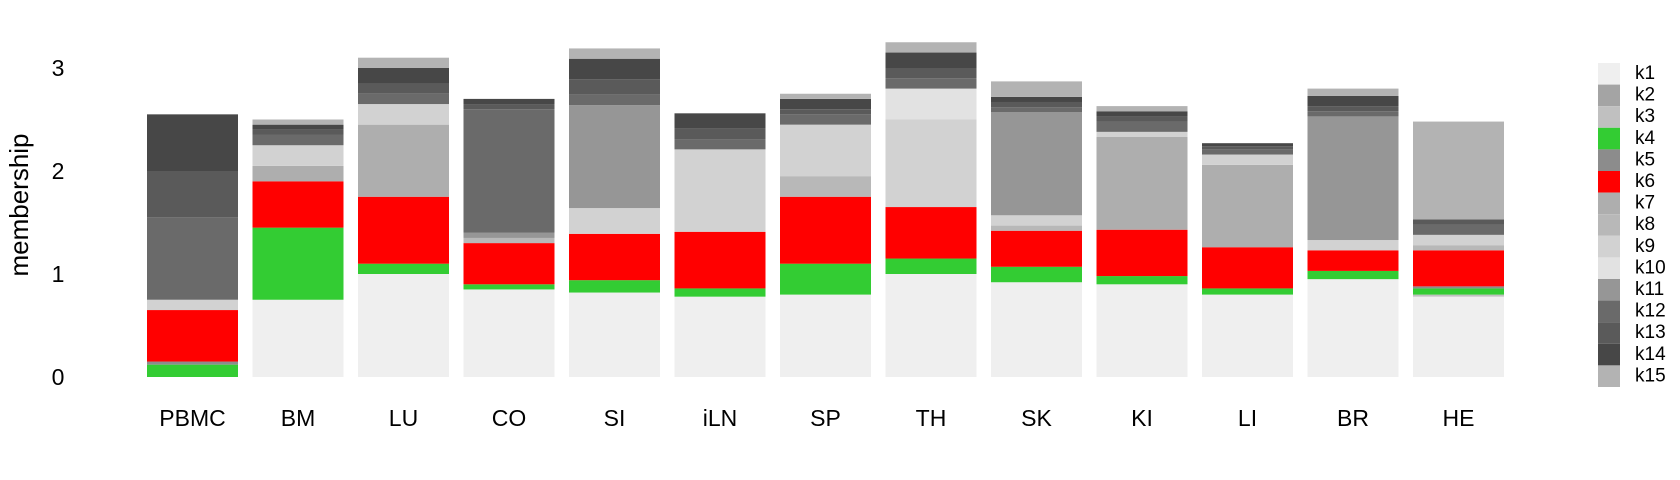 The height and width of the screenshot is (480, 1680). What do you see at coordinates (1609, 246) in the screenshot?
I see `legend-swatch-k9` at bounding box center [1609, 246].